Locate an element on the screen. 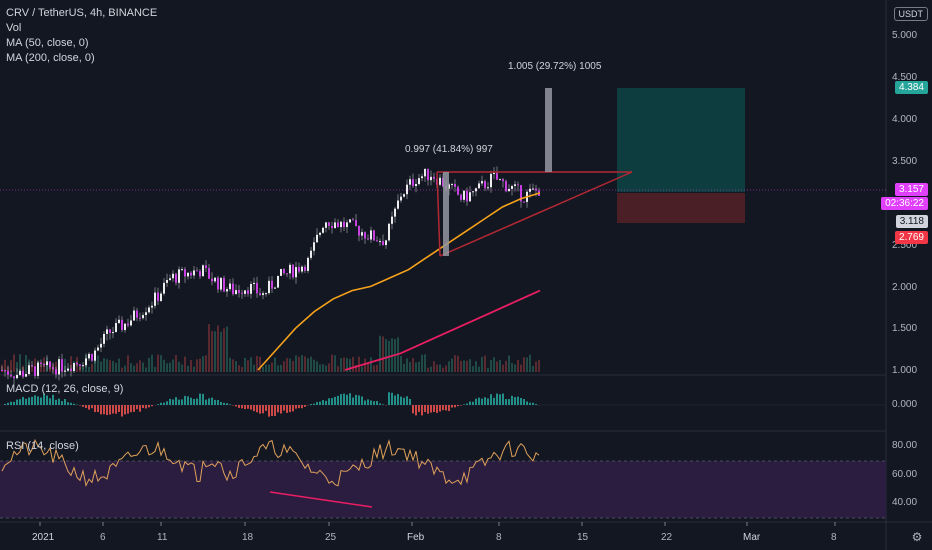 The width and height of the screenshot is (932, 550). target-zone is located at coordinates (681, 140).